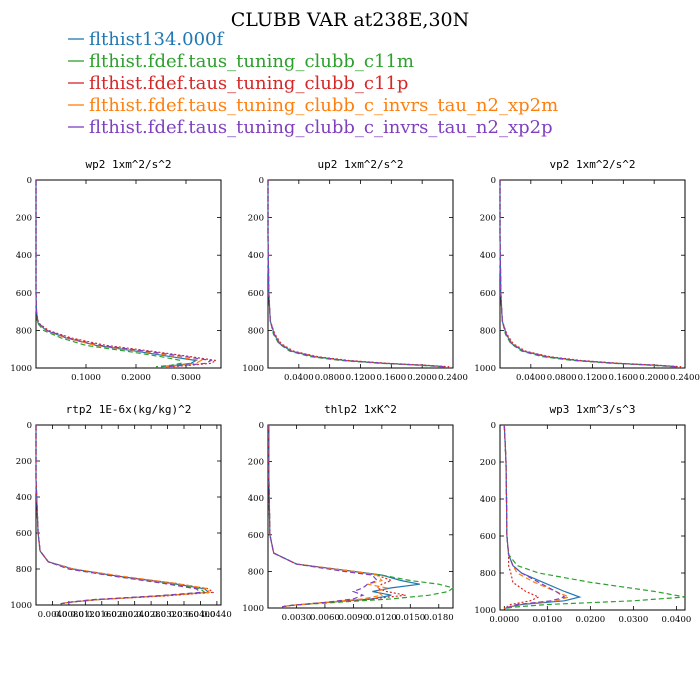 This screenshot has height=700, width=700. Describe the element at coordinates (391, 378) in the screenshot. I see `x-tick-label: 0.1600` at that location.